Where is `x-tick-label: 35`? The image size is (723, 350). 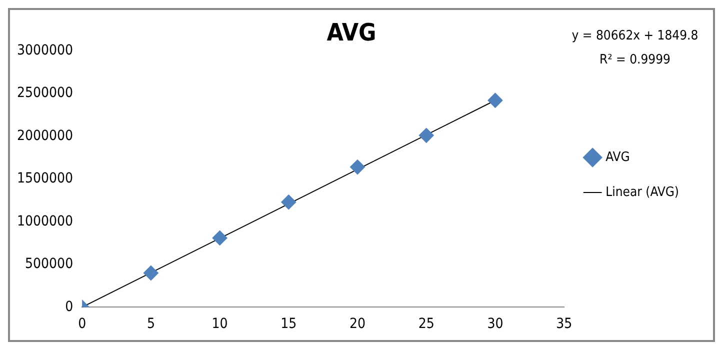
x-tick-label: 35 is located at coordinates (564, 324).